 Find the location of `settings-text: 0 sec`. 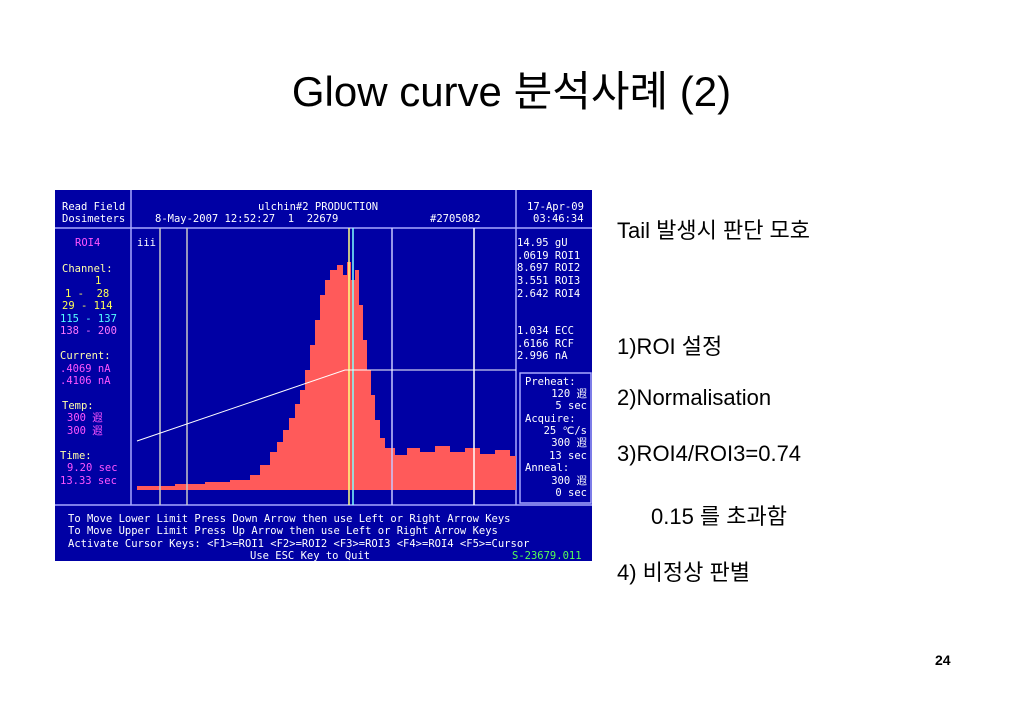

settings-text: 0 sec is located at coordinates (571, 493).